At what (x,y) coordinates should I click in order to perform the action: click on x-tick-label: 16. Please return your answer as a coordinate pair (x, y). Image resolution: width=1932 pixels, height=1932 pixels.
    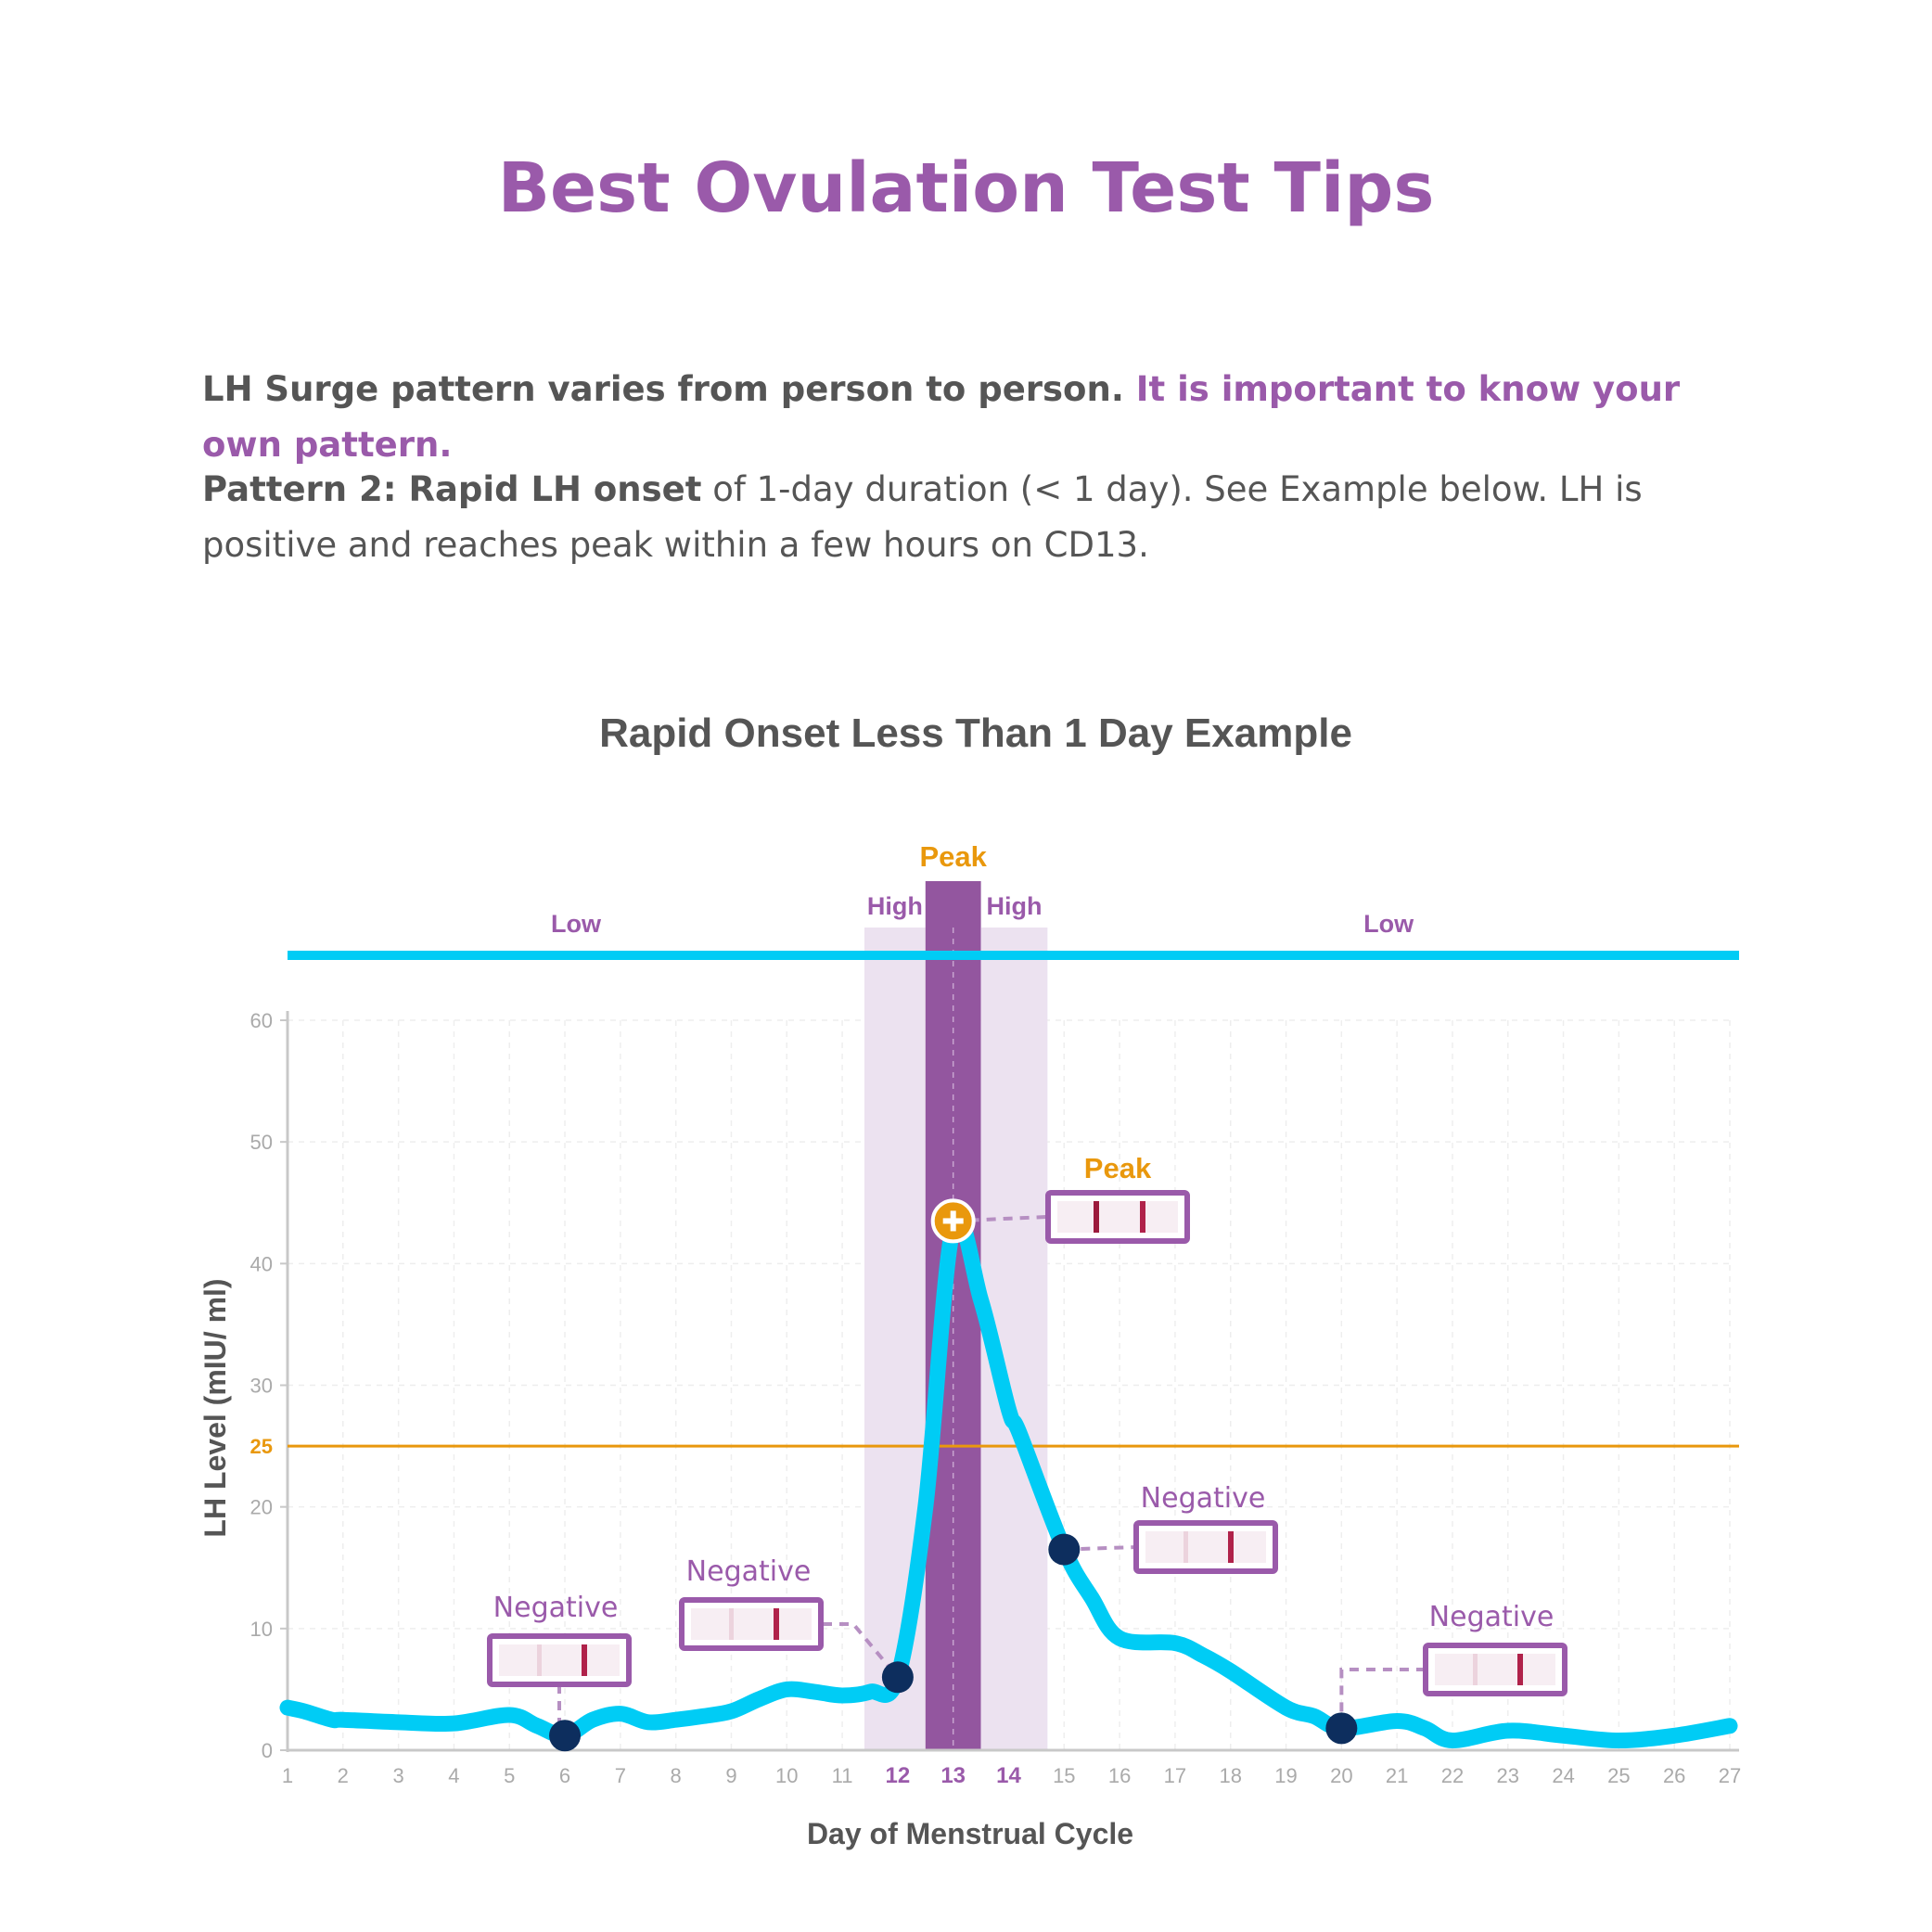
    Looking at the image, I should click on (1119, 1775).